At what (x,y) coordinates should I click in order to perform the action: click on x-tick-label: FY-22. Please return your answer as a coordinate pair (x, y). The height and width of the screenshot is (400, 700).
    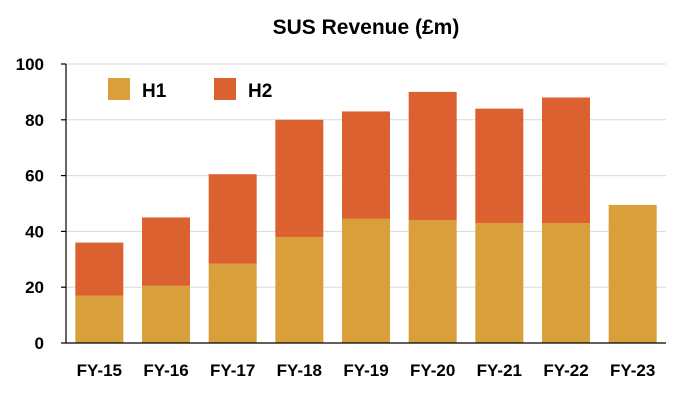
    Looking at the image, I should click on (565, 370).